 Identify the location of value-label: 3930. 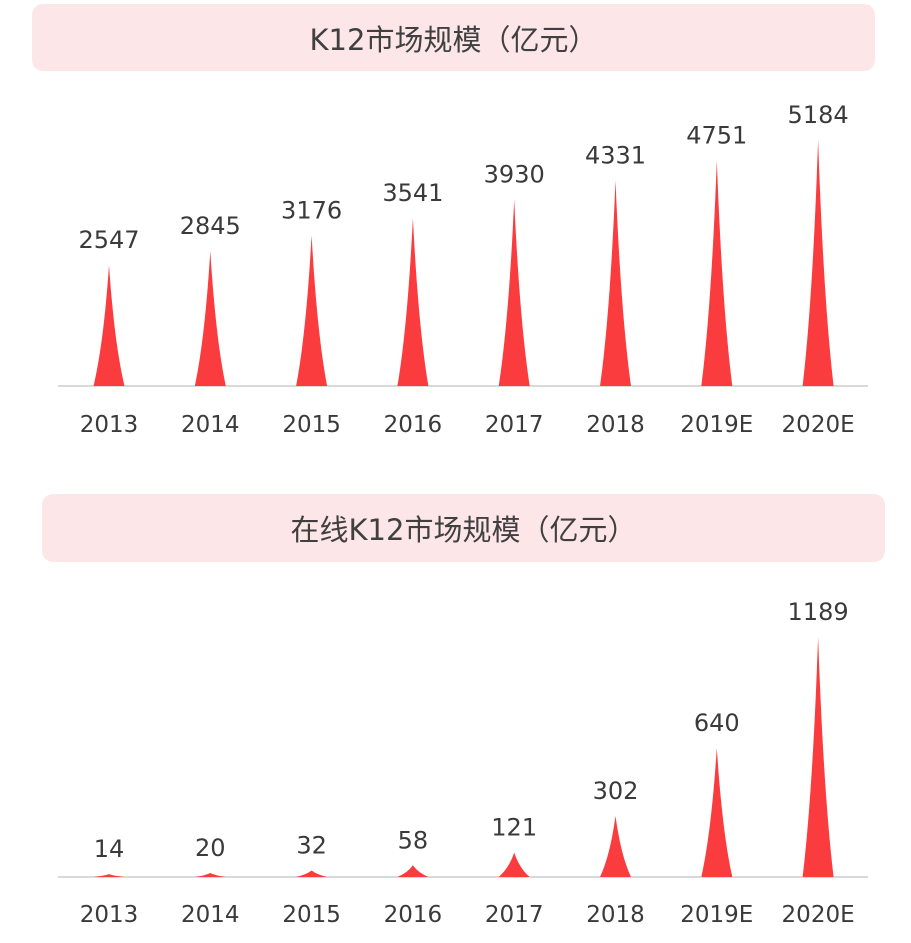
(514, 175).